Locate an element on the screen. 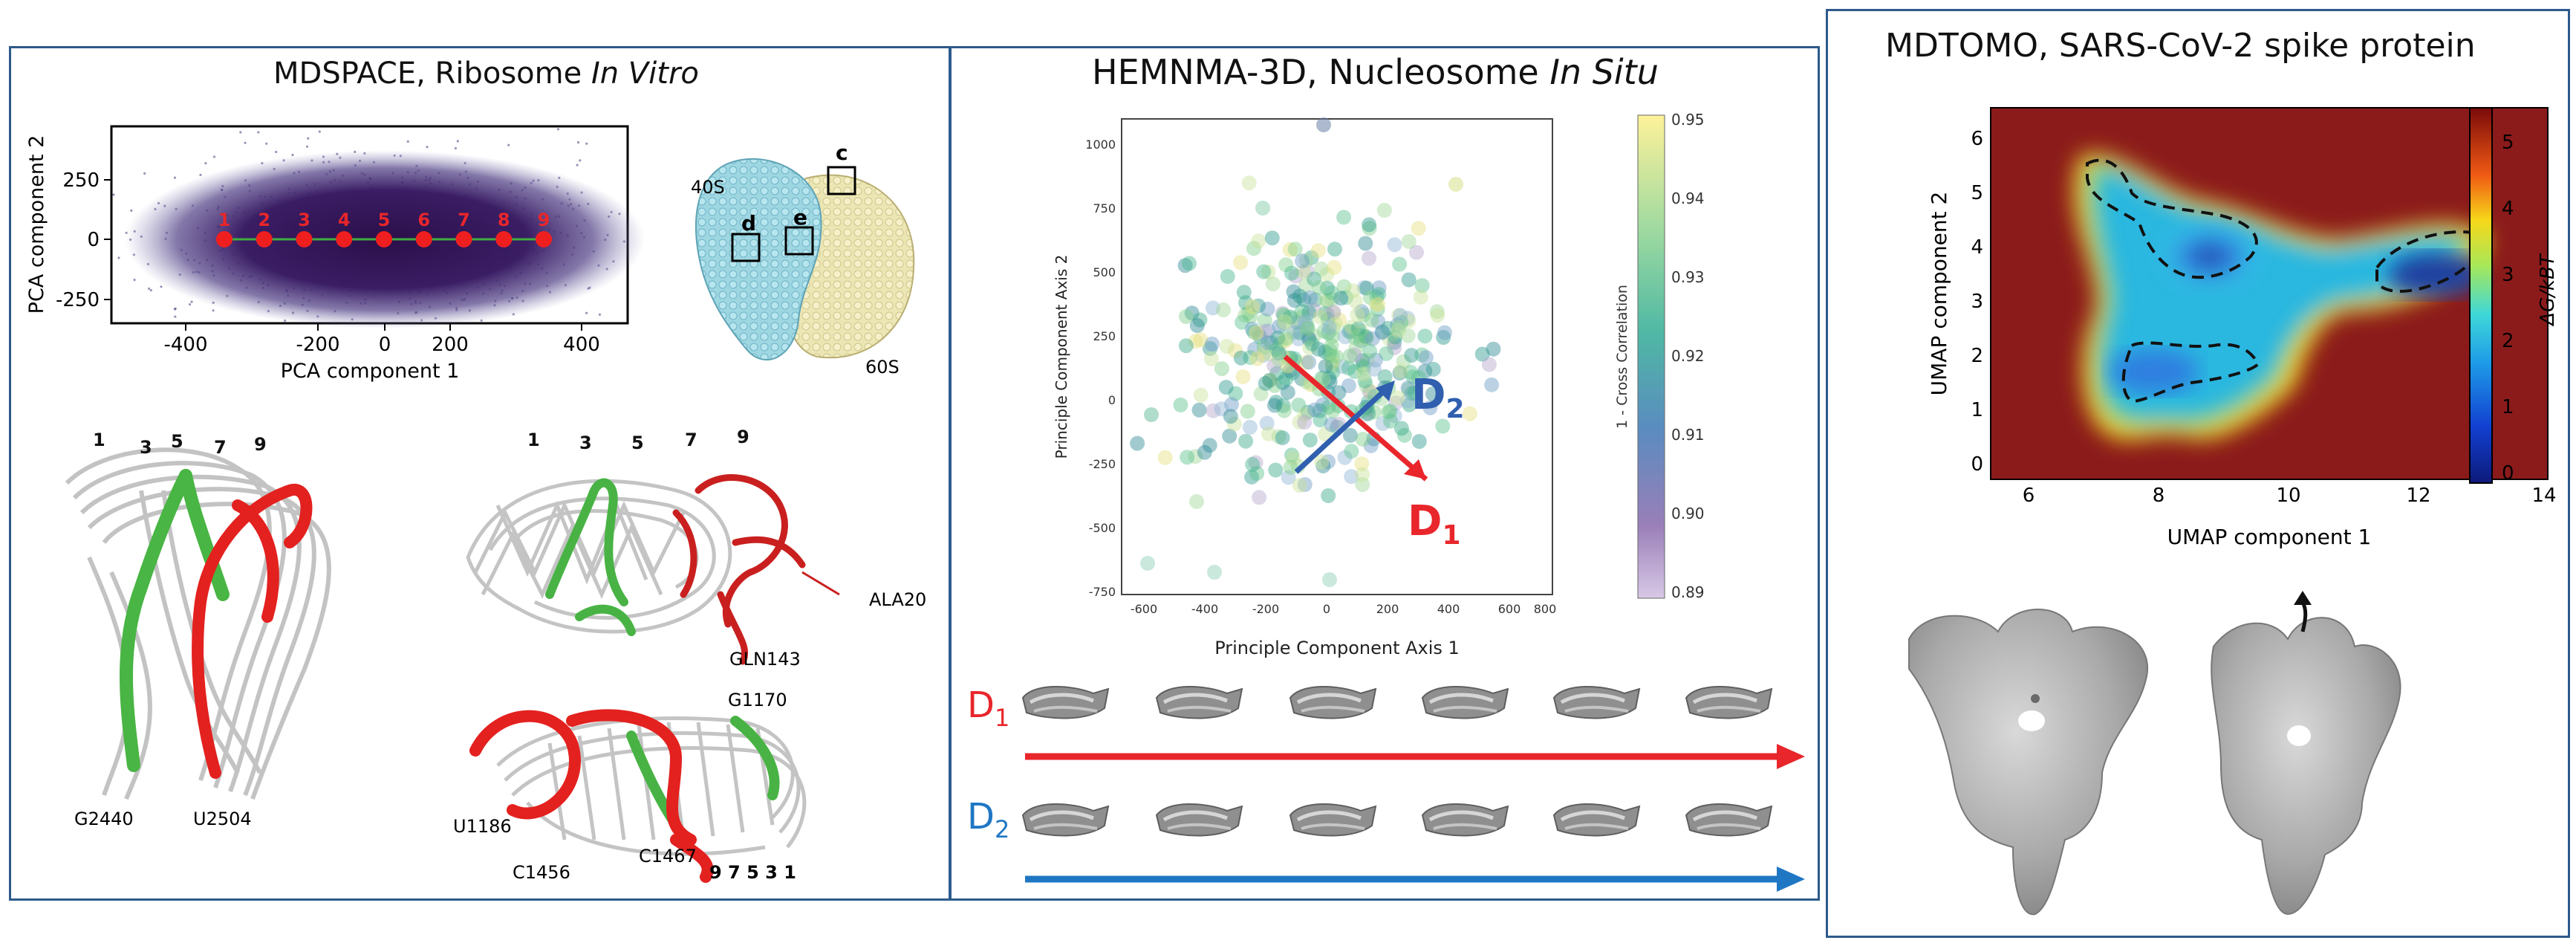 This screenshot has height=949, width=2576. umap-ytick: 0 is located at coordinates (1977, 465).